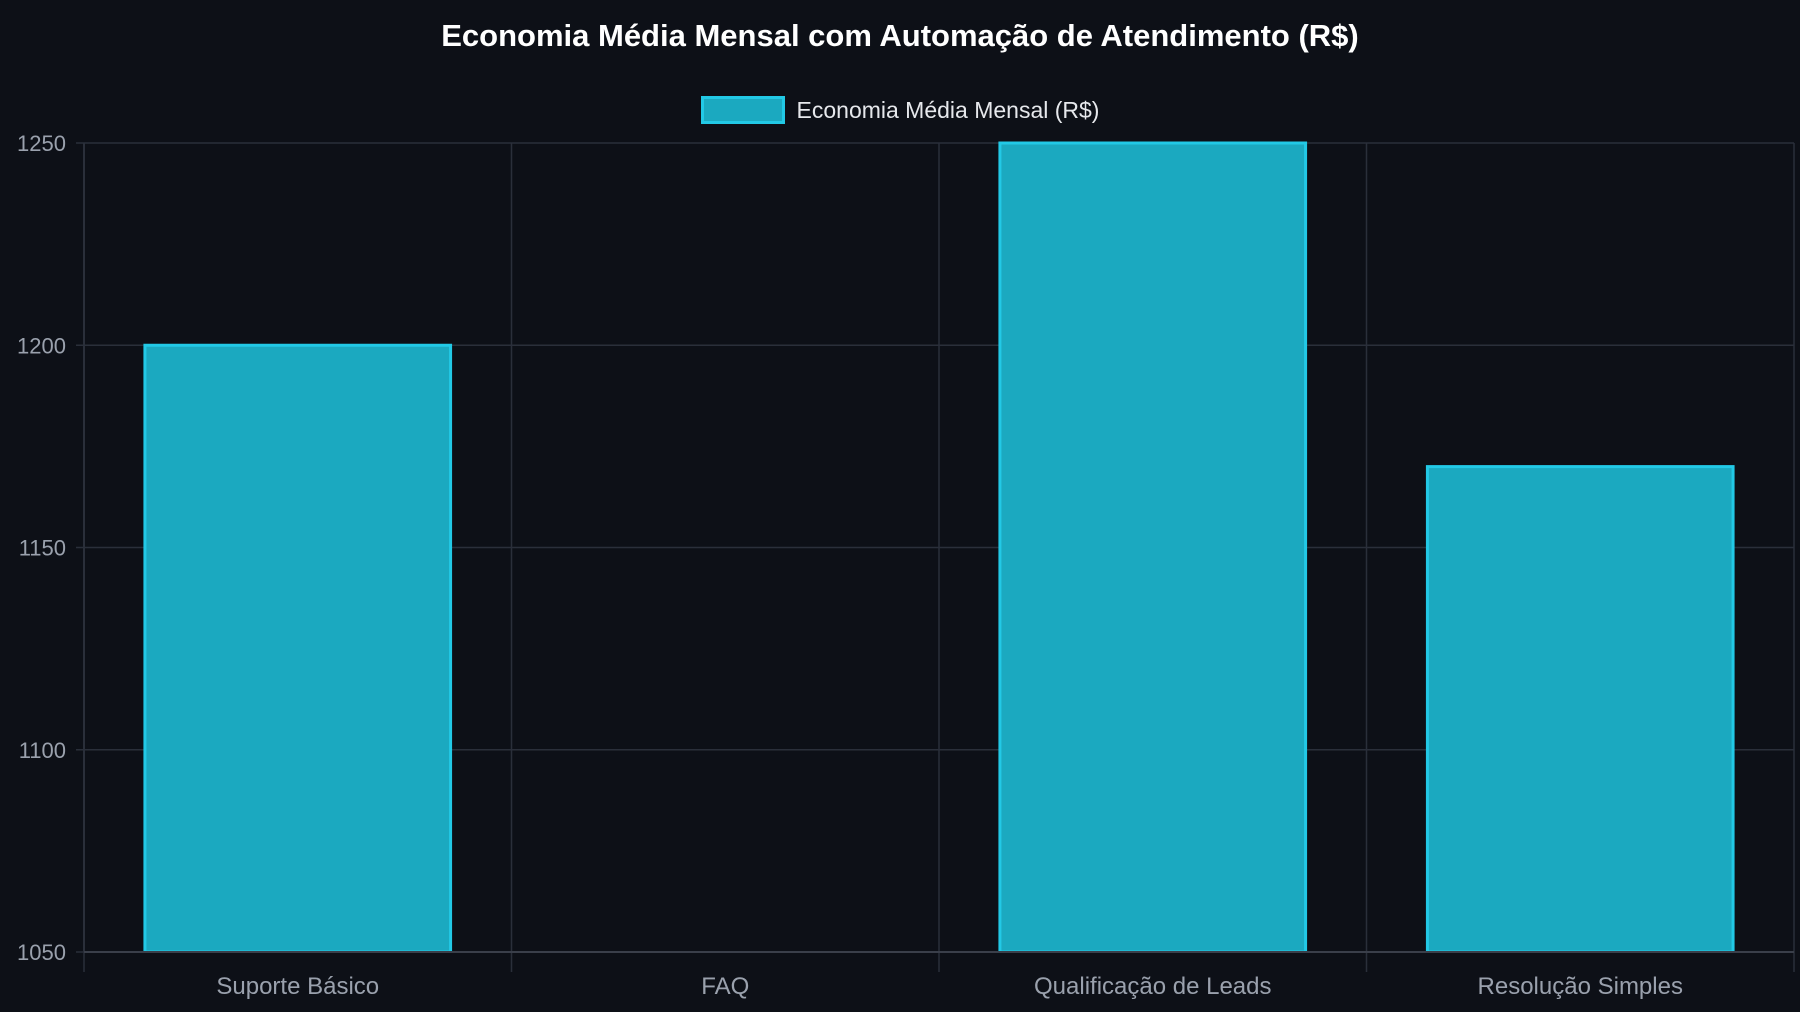  What do you see at coordinates (948, 109) in the screenshot?
I see `legend-label: Economia Média Mensal (R$)` at bounding box center [948, 109].